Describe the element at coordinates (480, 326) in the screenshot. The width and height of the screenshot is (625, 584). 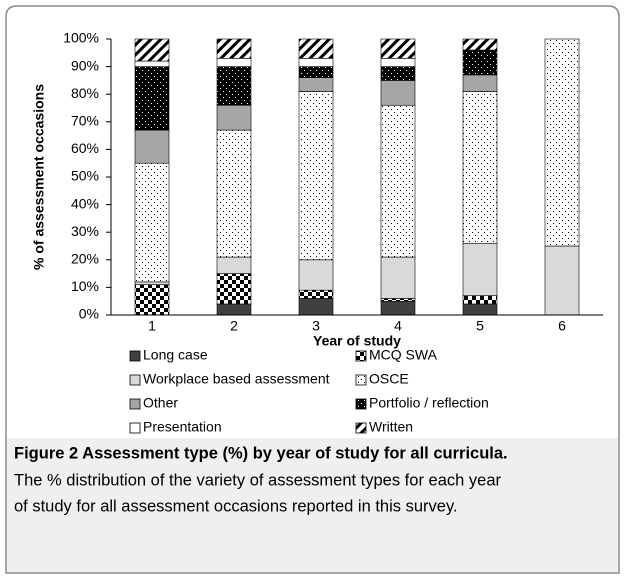
I see `x-tick-label: 5` at that location.